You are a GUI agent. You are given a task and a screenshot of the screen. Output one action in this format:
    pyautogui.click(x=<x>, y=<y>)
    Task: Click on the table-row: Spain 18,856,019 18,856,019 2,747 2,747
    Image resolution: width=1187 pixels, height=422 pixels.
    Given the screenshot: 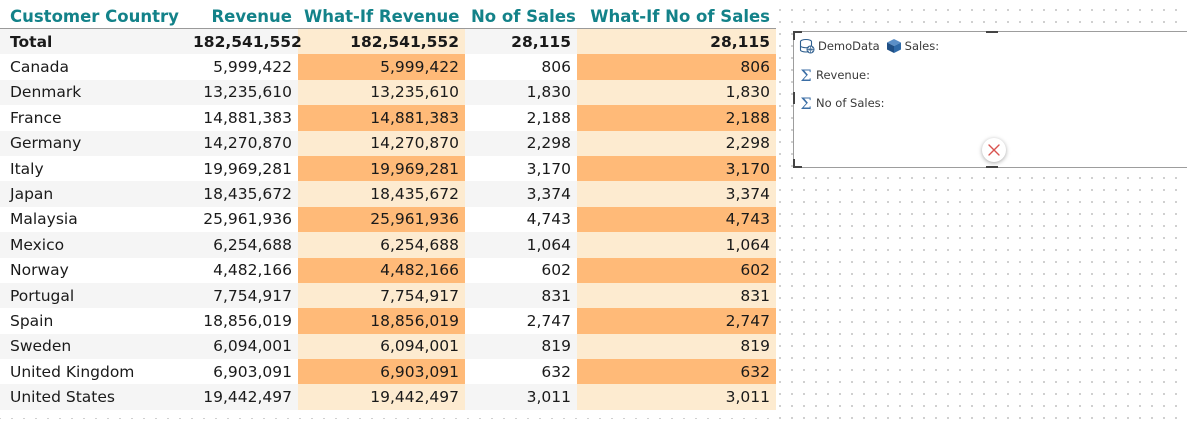 What is the action you would take?
    pyautogui.click(x=388, y=321)
    